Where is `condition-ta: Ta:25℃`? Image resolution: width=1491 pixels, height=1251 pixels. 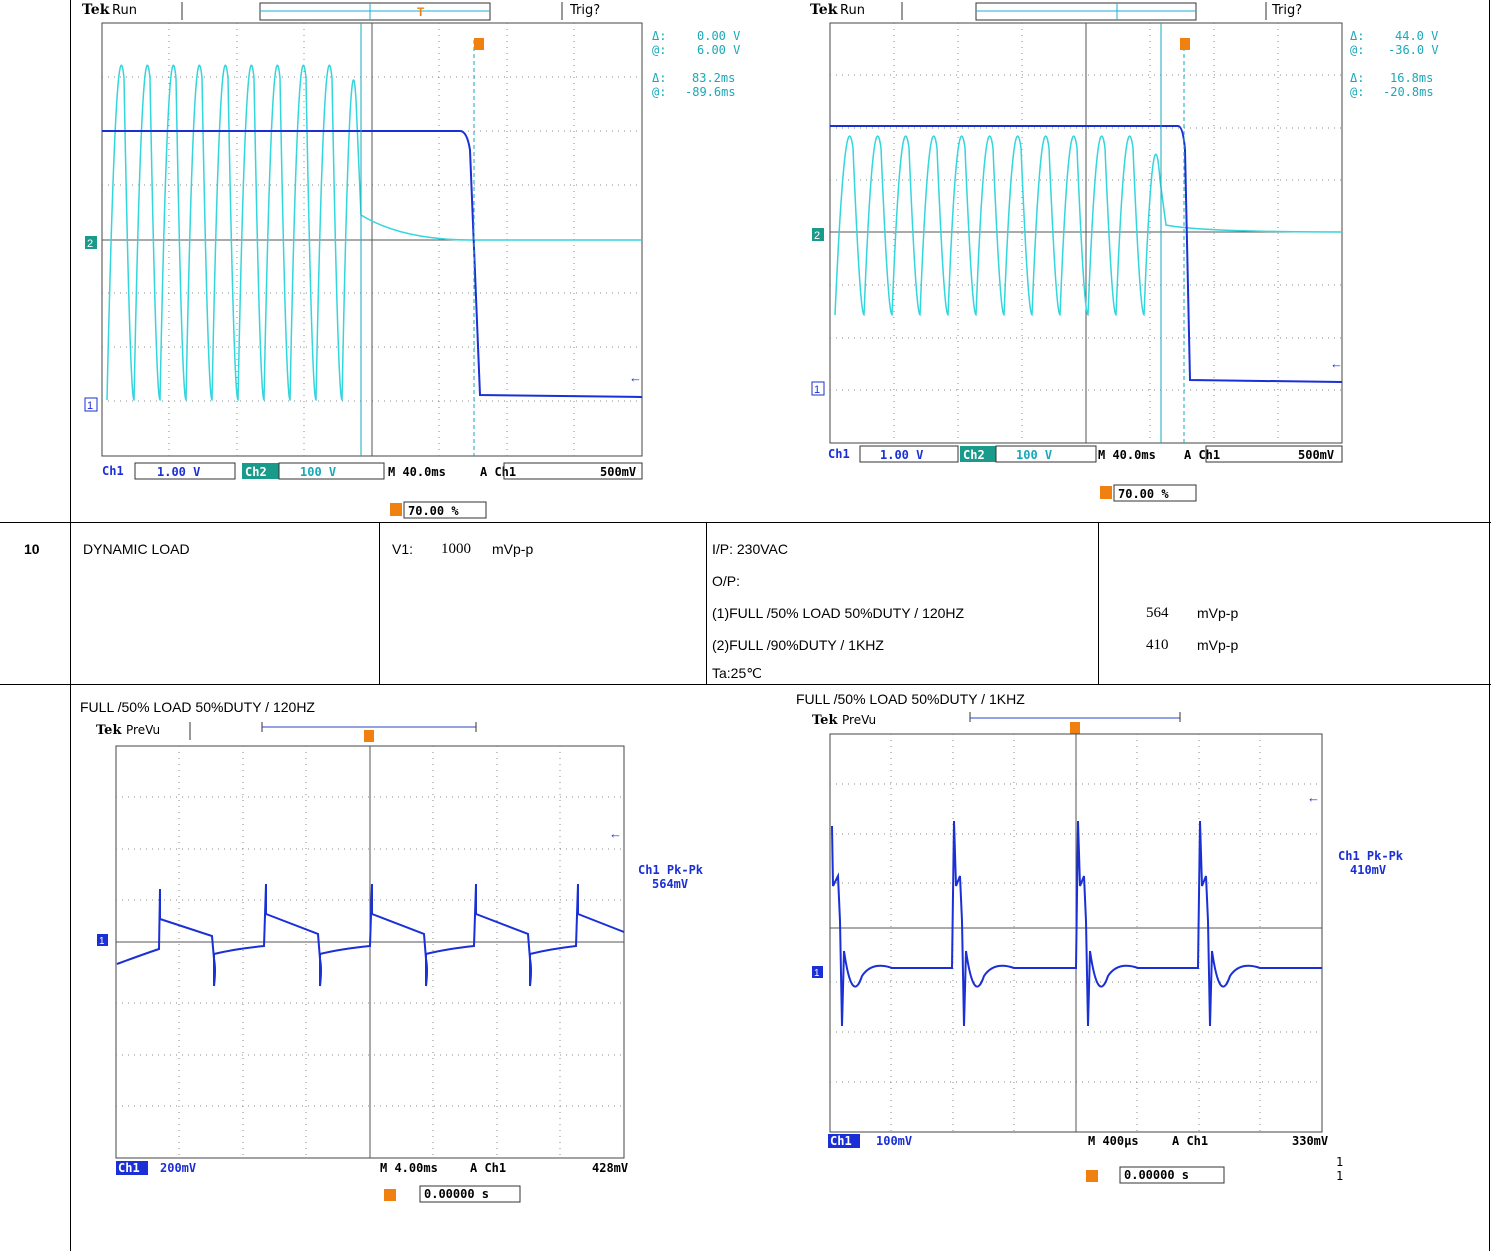 condition-ta: Ta:25℃ is located at coordinates (737, 673).